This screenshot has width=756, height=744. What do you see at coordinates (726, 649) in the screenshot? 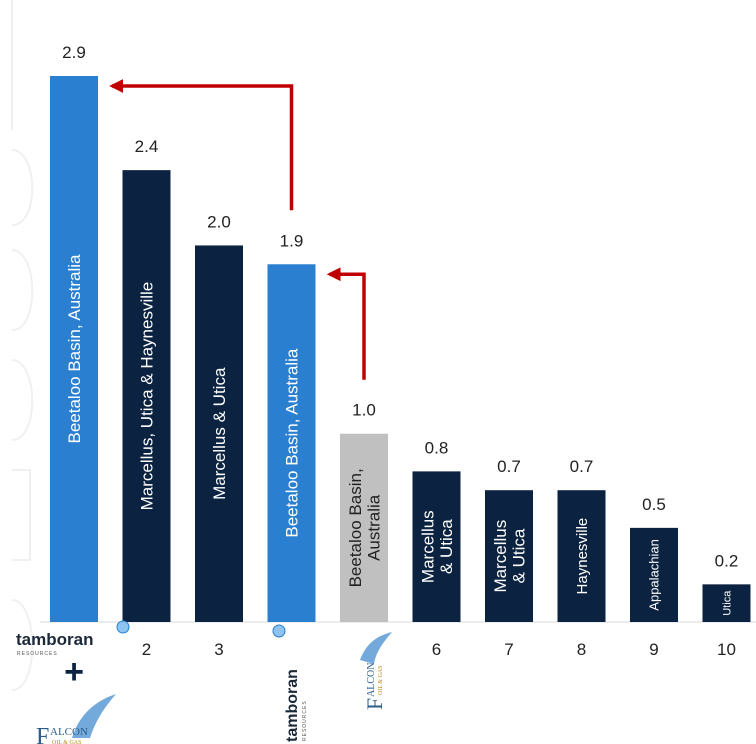
I see `x-tick-label-10: 10` at bounding box center [726, 649].